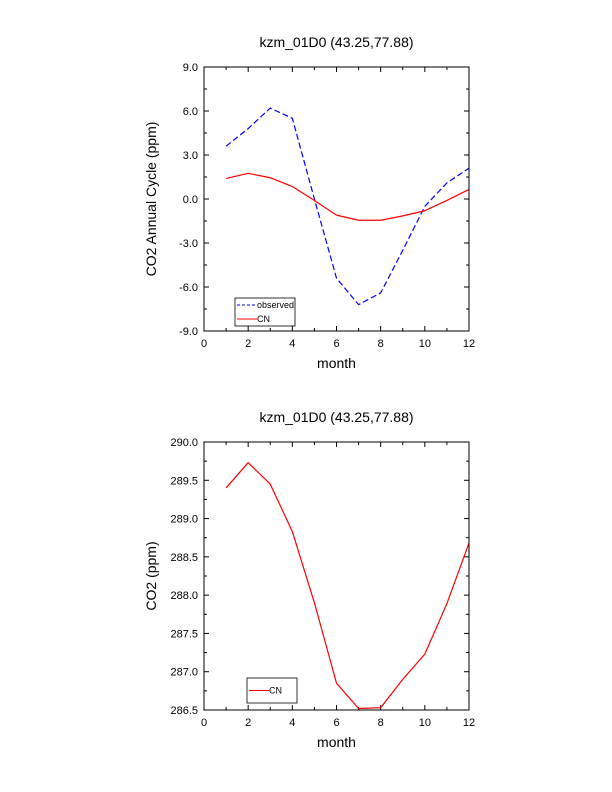 Image resolution: width=612 pixels, height=792 pixels. What do you see at coordinates (188, 332) in the screenshot?
I see `y-tick-label: -9.0` at bounding box center [188, 332].